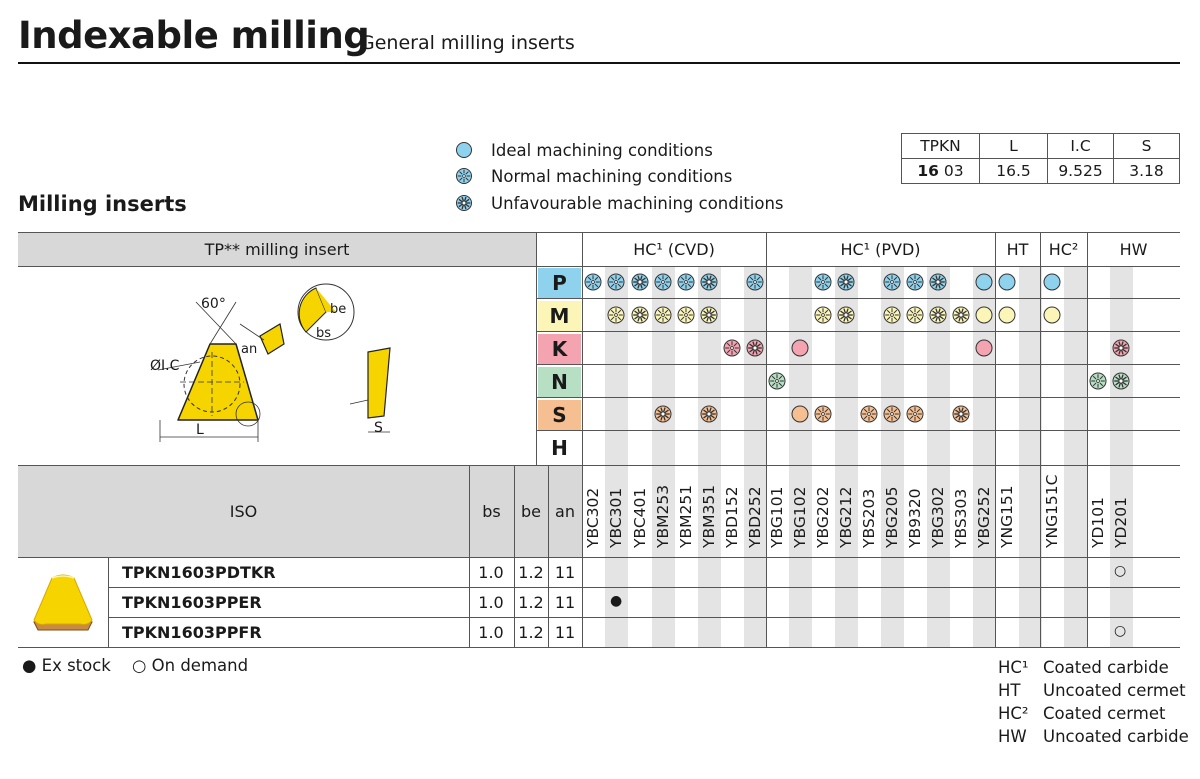  What do you see at coordinates (940, 171) in the screenshot?
I see `dim-code: 16 03` at bounding box center [940, 171].